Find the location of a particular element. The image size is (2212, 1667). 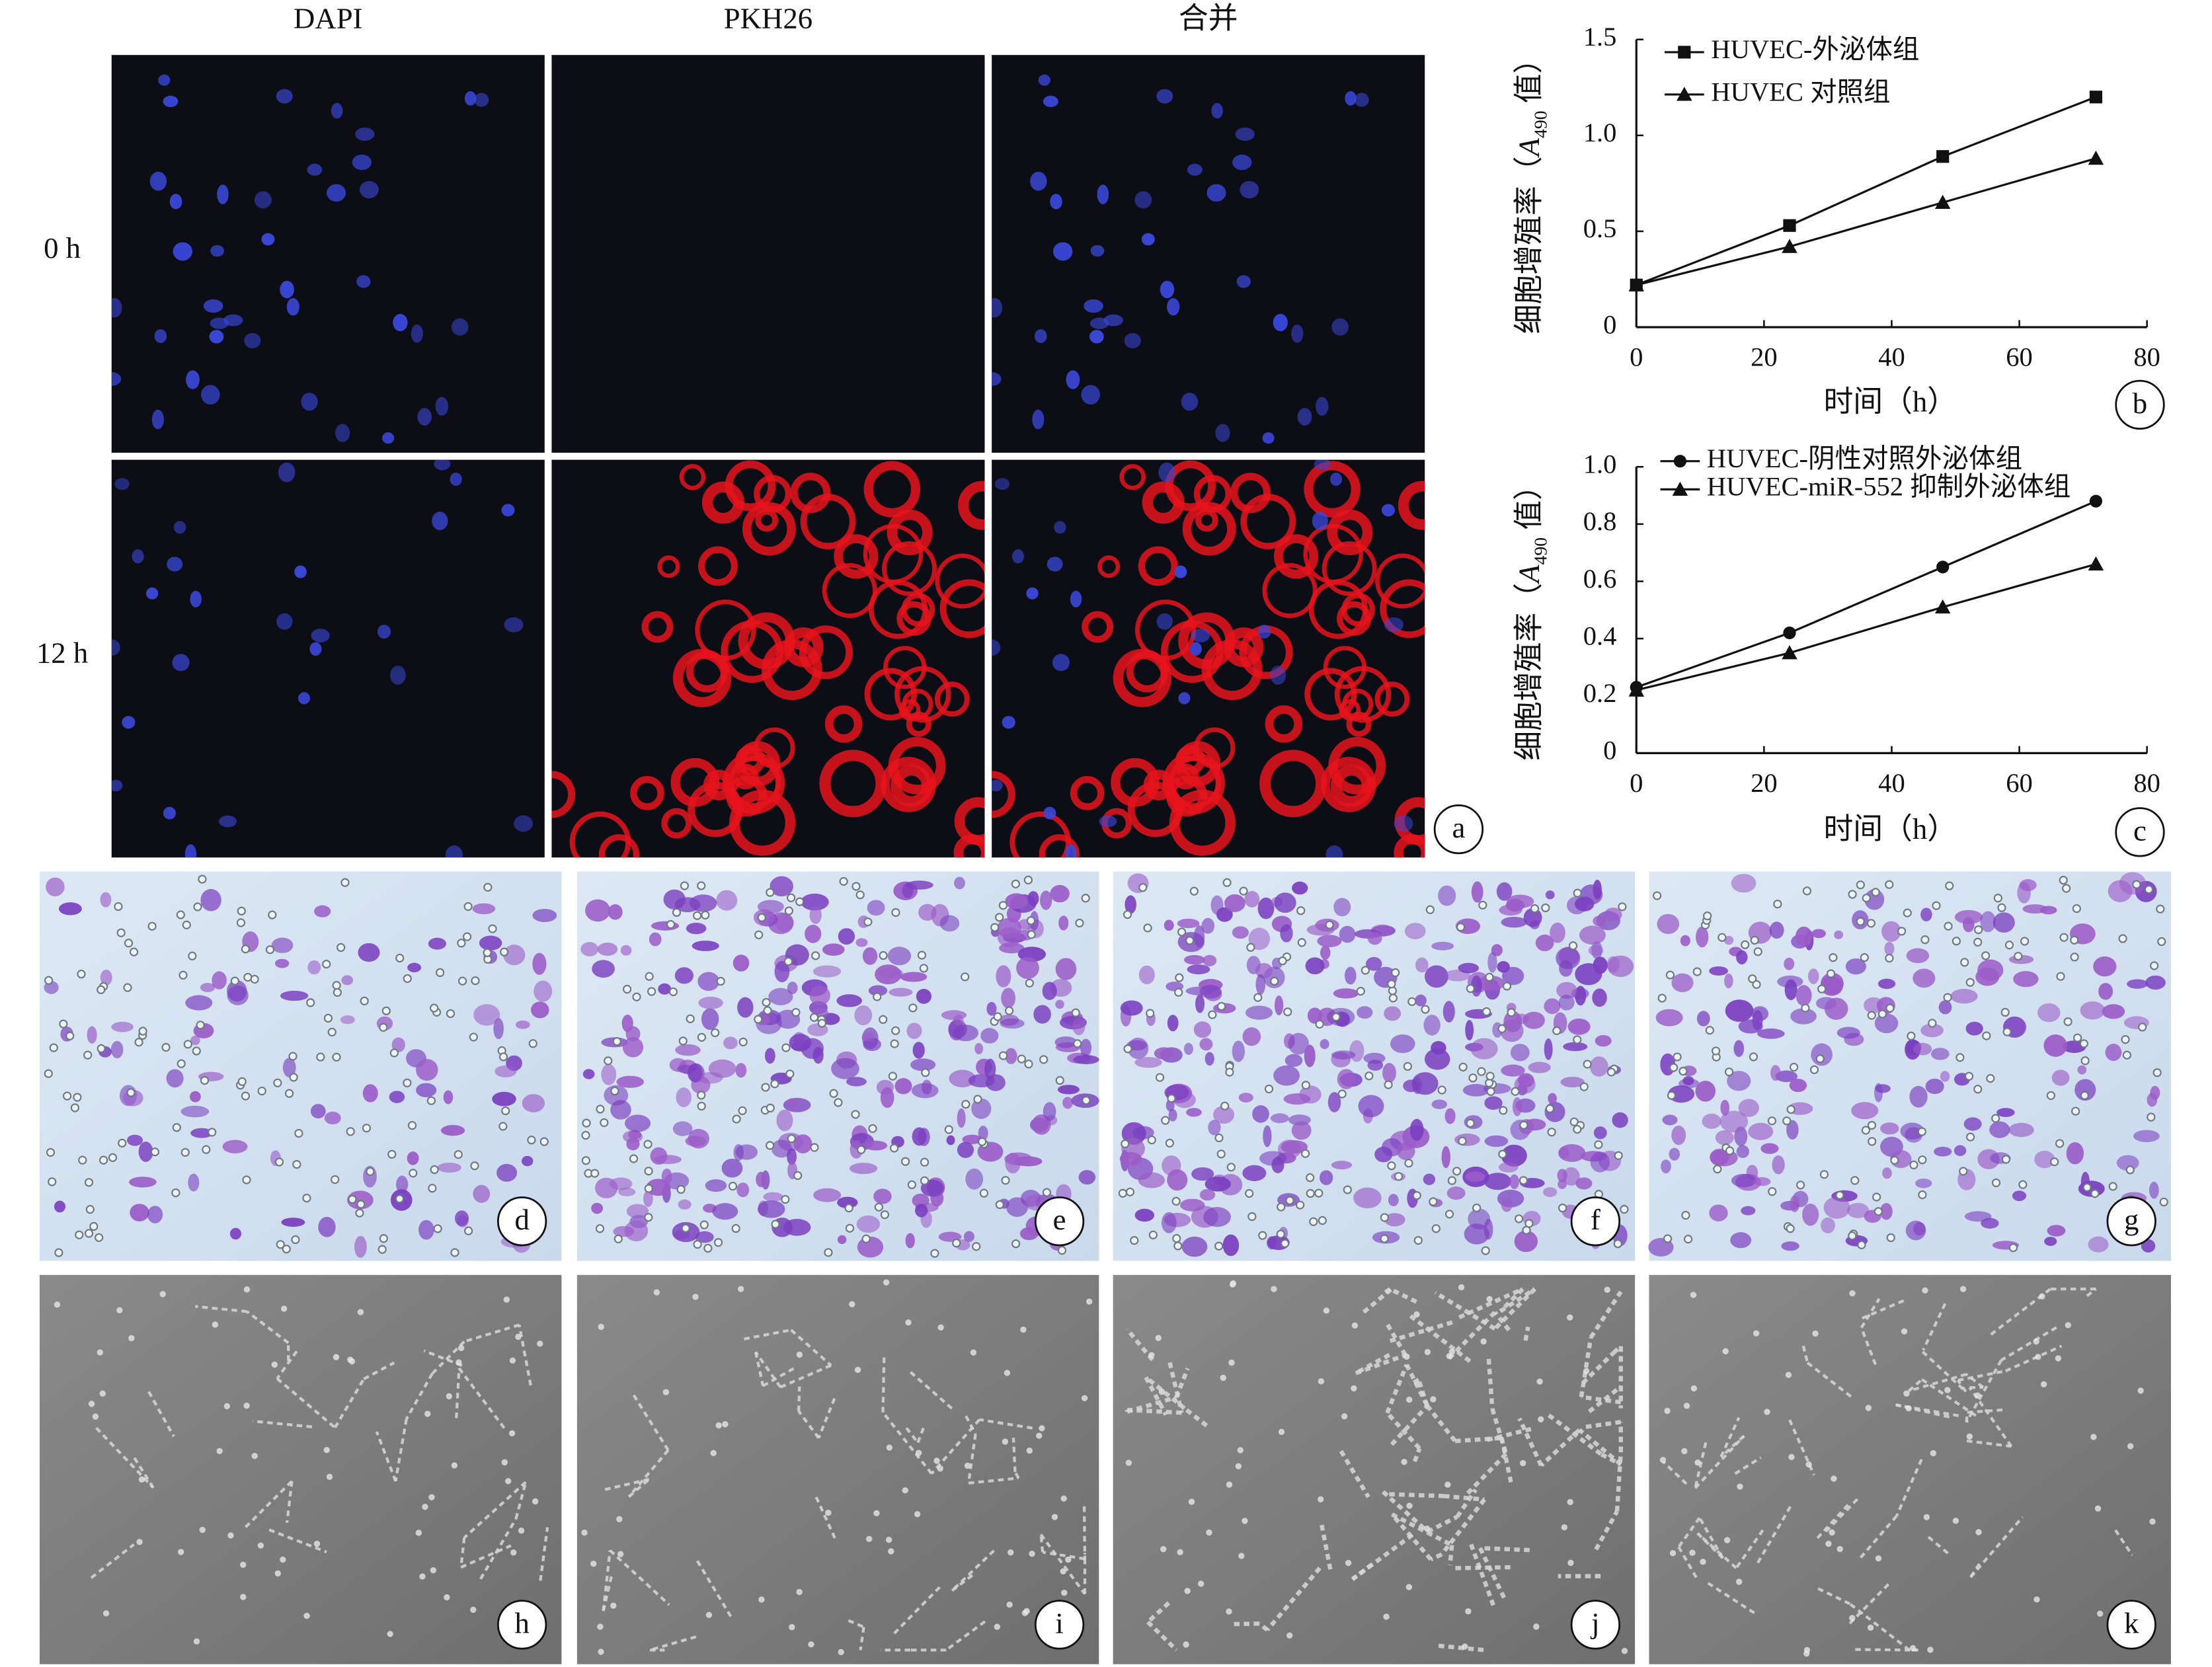

y-tick-label: 0.2 is located at coordinates (1600, 693).